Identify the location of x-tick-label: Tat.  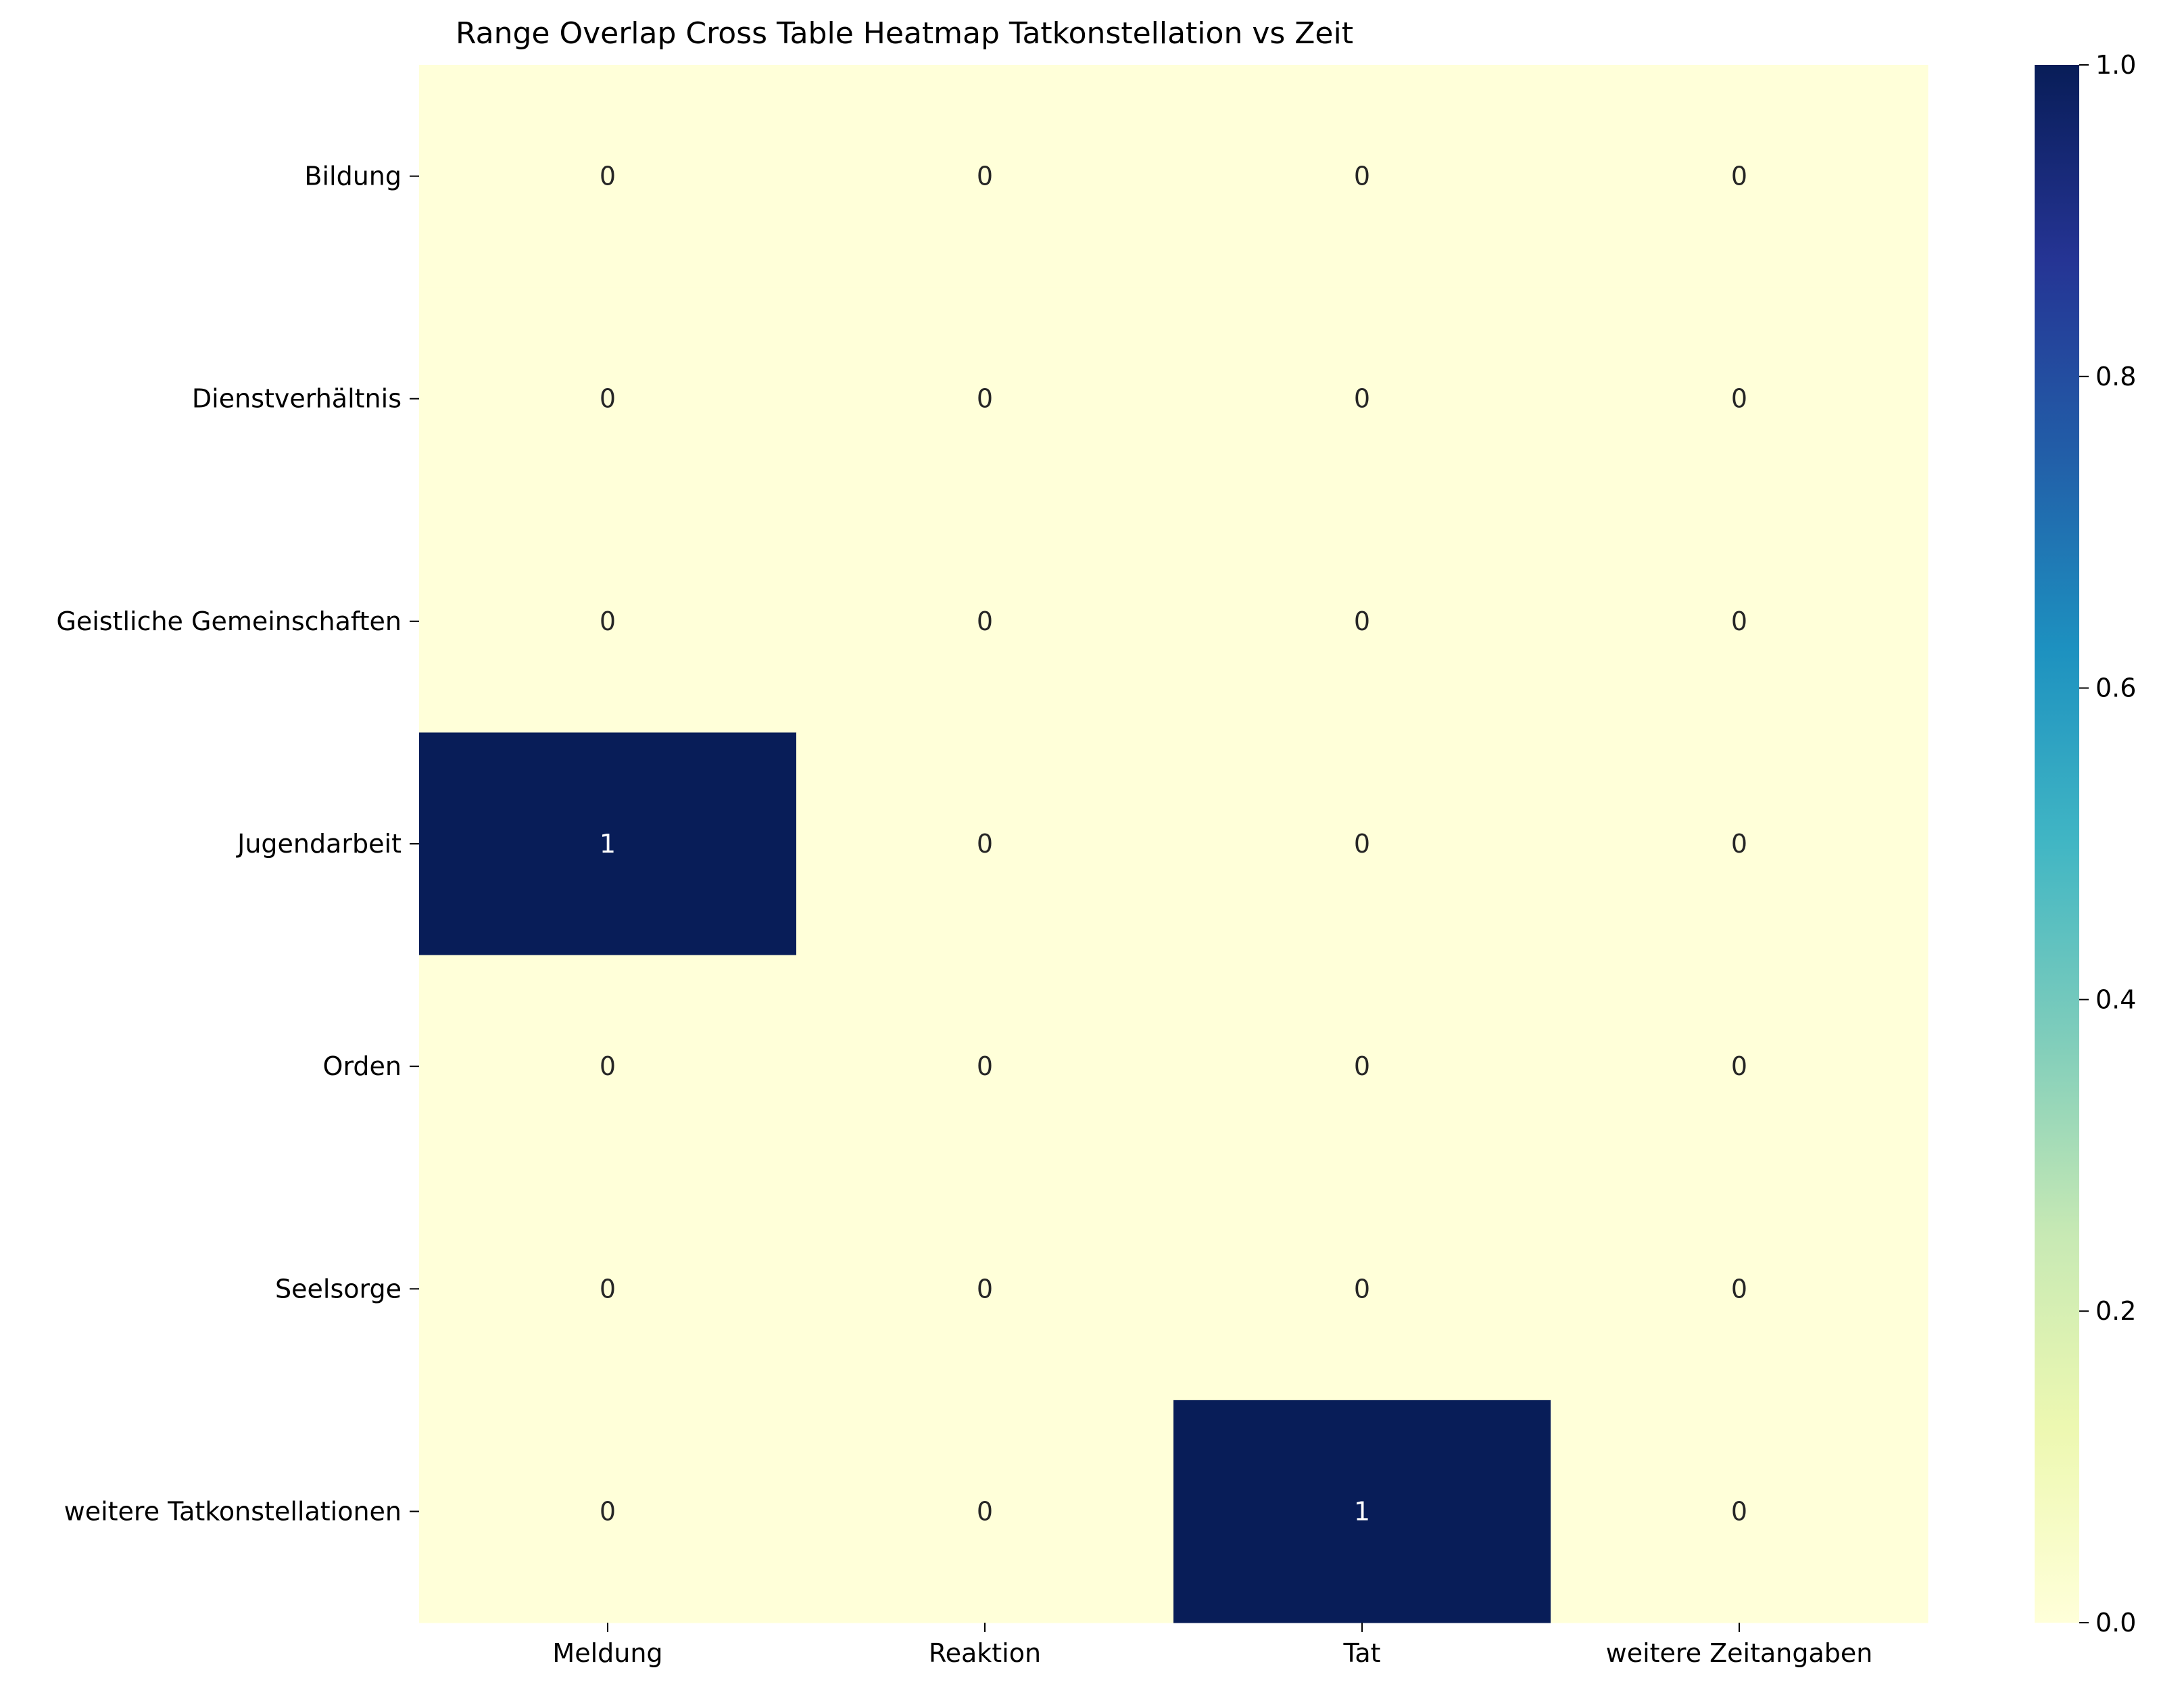
(1361, 1653).